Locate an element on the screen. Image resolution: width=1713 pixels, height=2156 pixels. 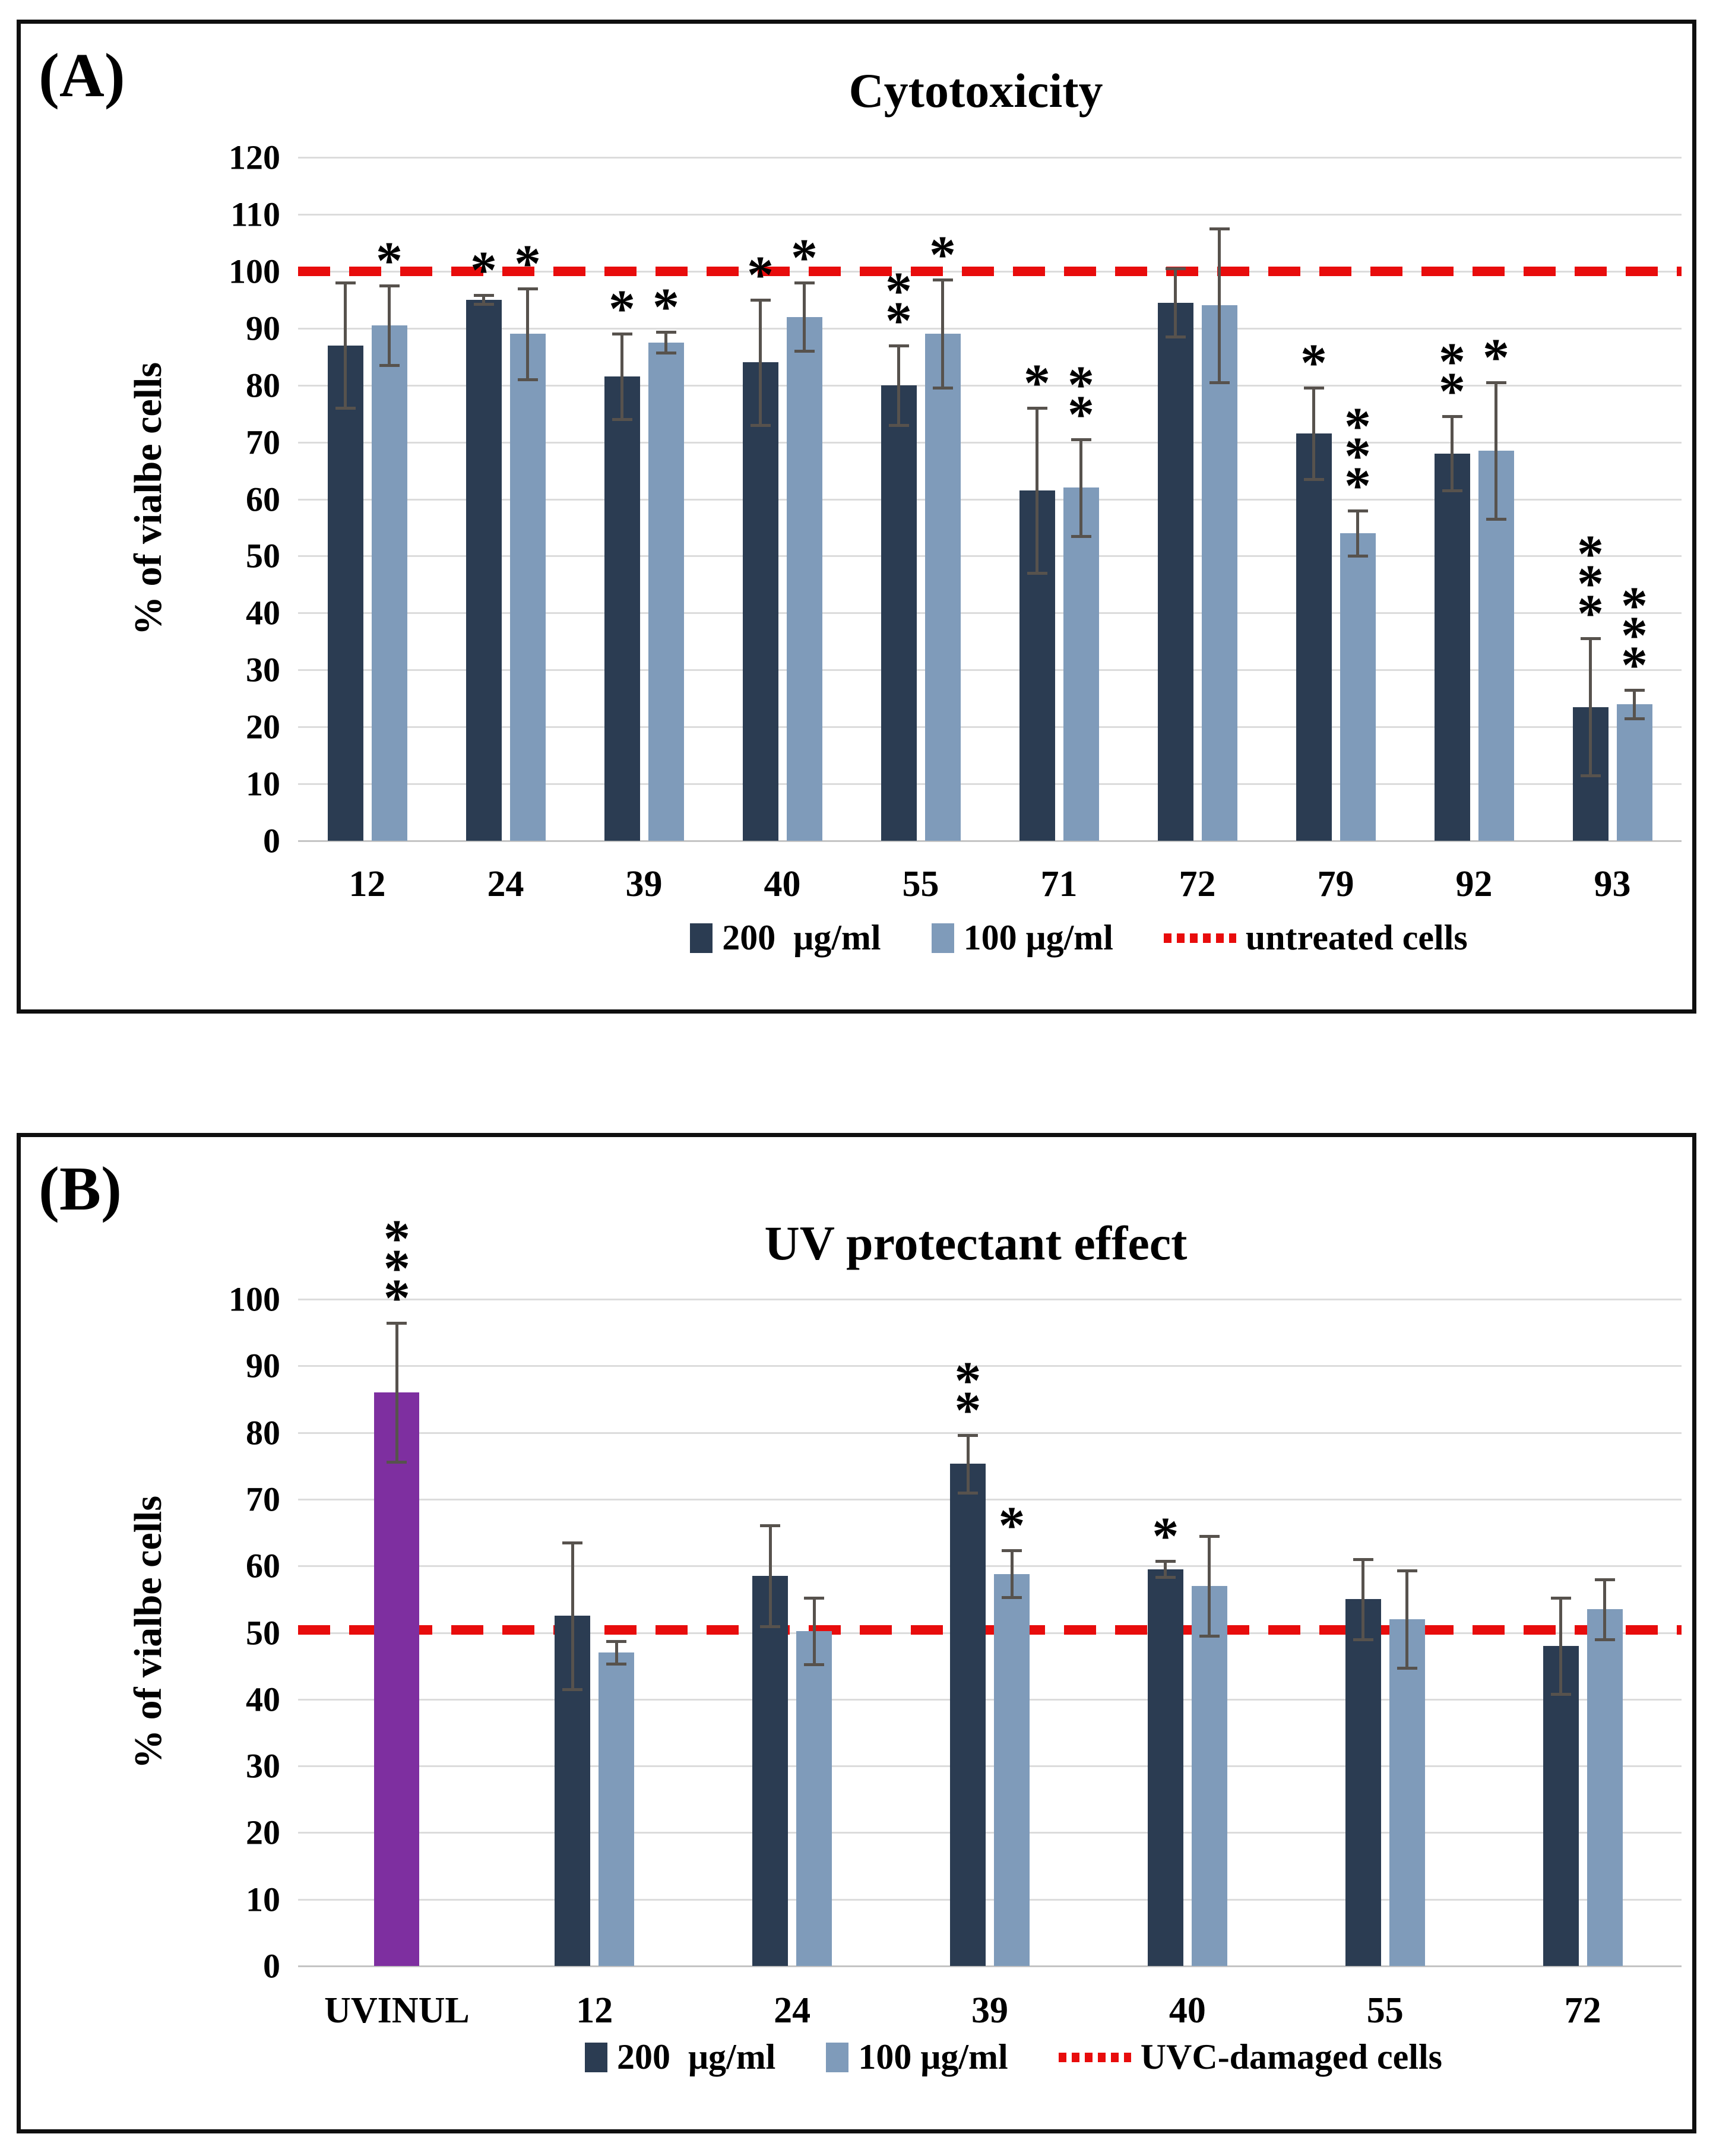
x-category-label: 72 is located at coordinates (1197, 884).